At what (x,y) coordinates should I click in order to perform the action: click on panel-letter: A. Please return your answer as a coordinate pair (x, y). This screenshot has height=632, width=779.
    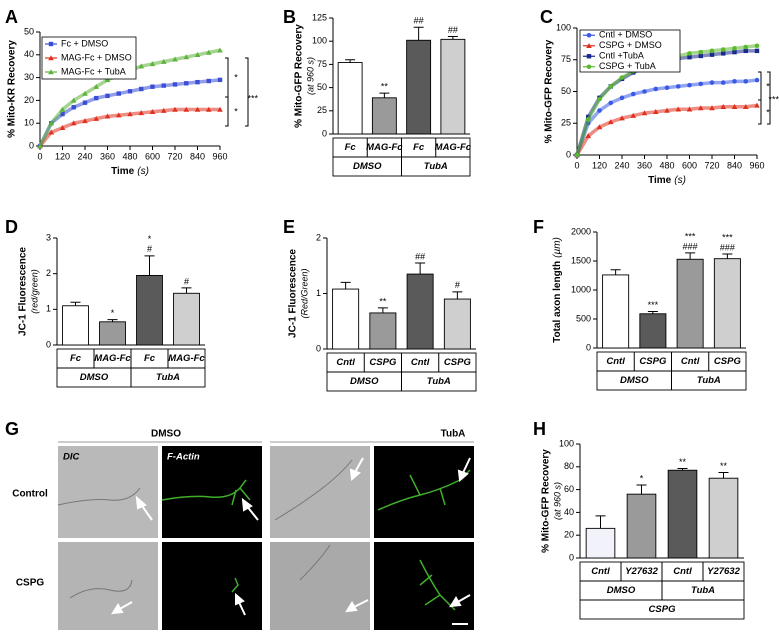
    Looking at the image, I should click on (11, 17).